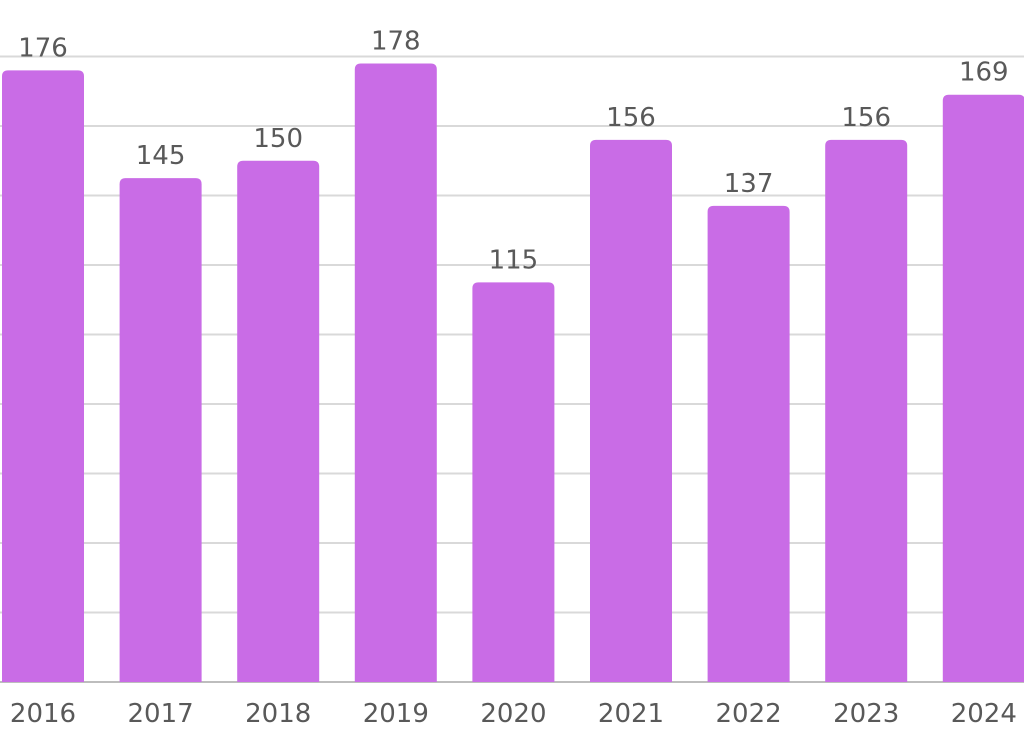 The image size is (1024, 742). Describe the element at coordinates (395, 372) in the screenshot. I see `bar-2019` at that location.